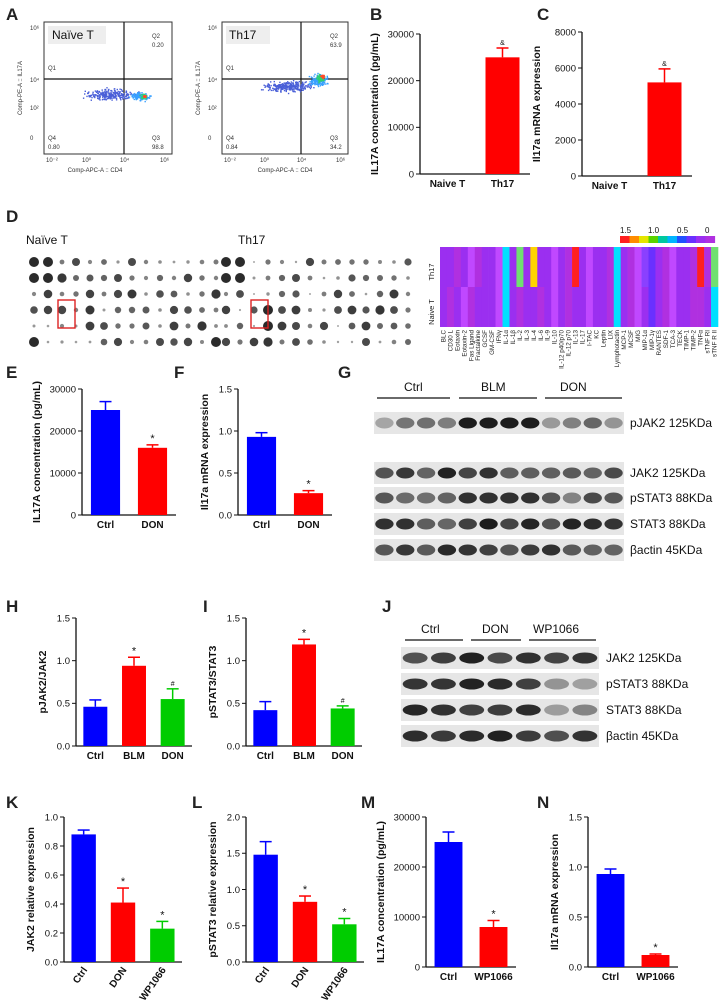  I want to click on y-tick-label: 1.5, so click(233, 618).